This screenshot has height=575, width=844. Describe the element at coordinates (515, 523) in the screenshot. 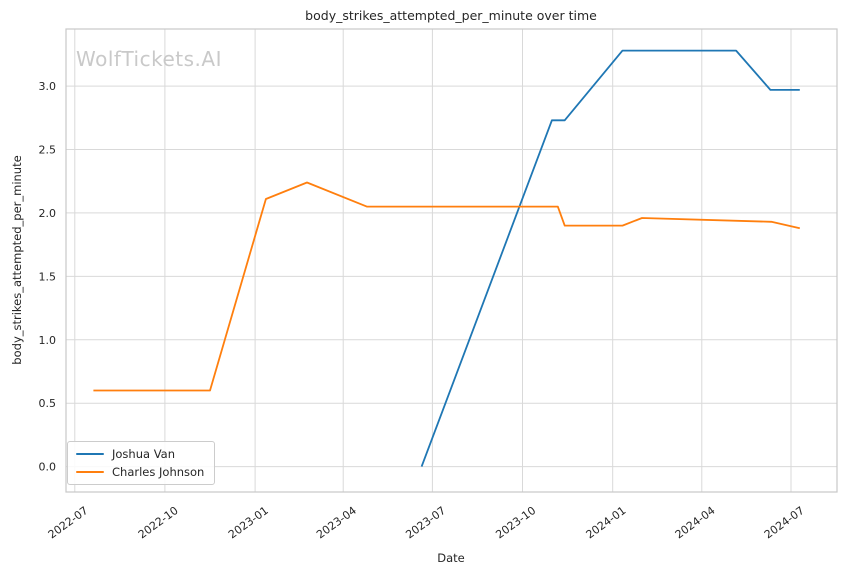

I see `x-tick-label: 2023-10` at that location.